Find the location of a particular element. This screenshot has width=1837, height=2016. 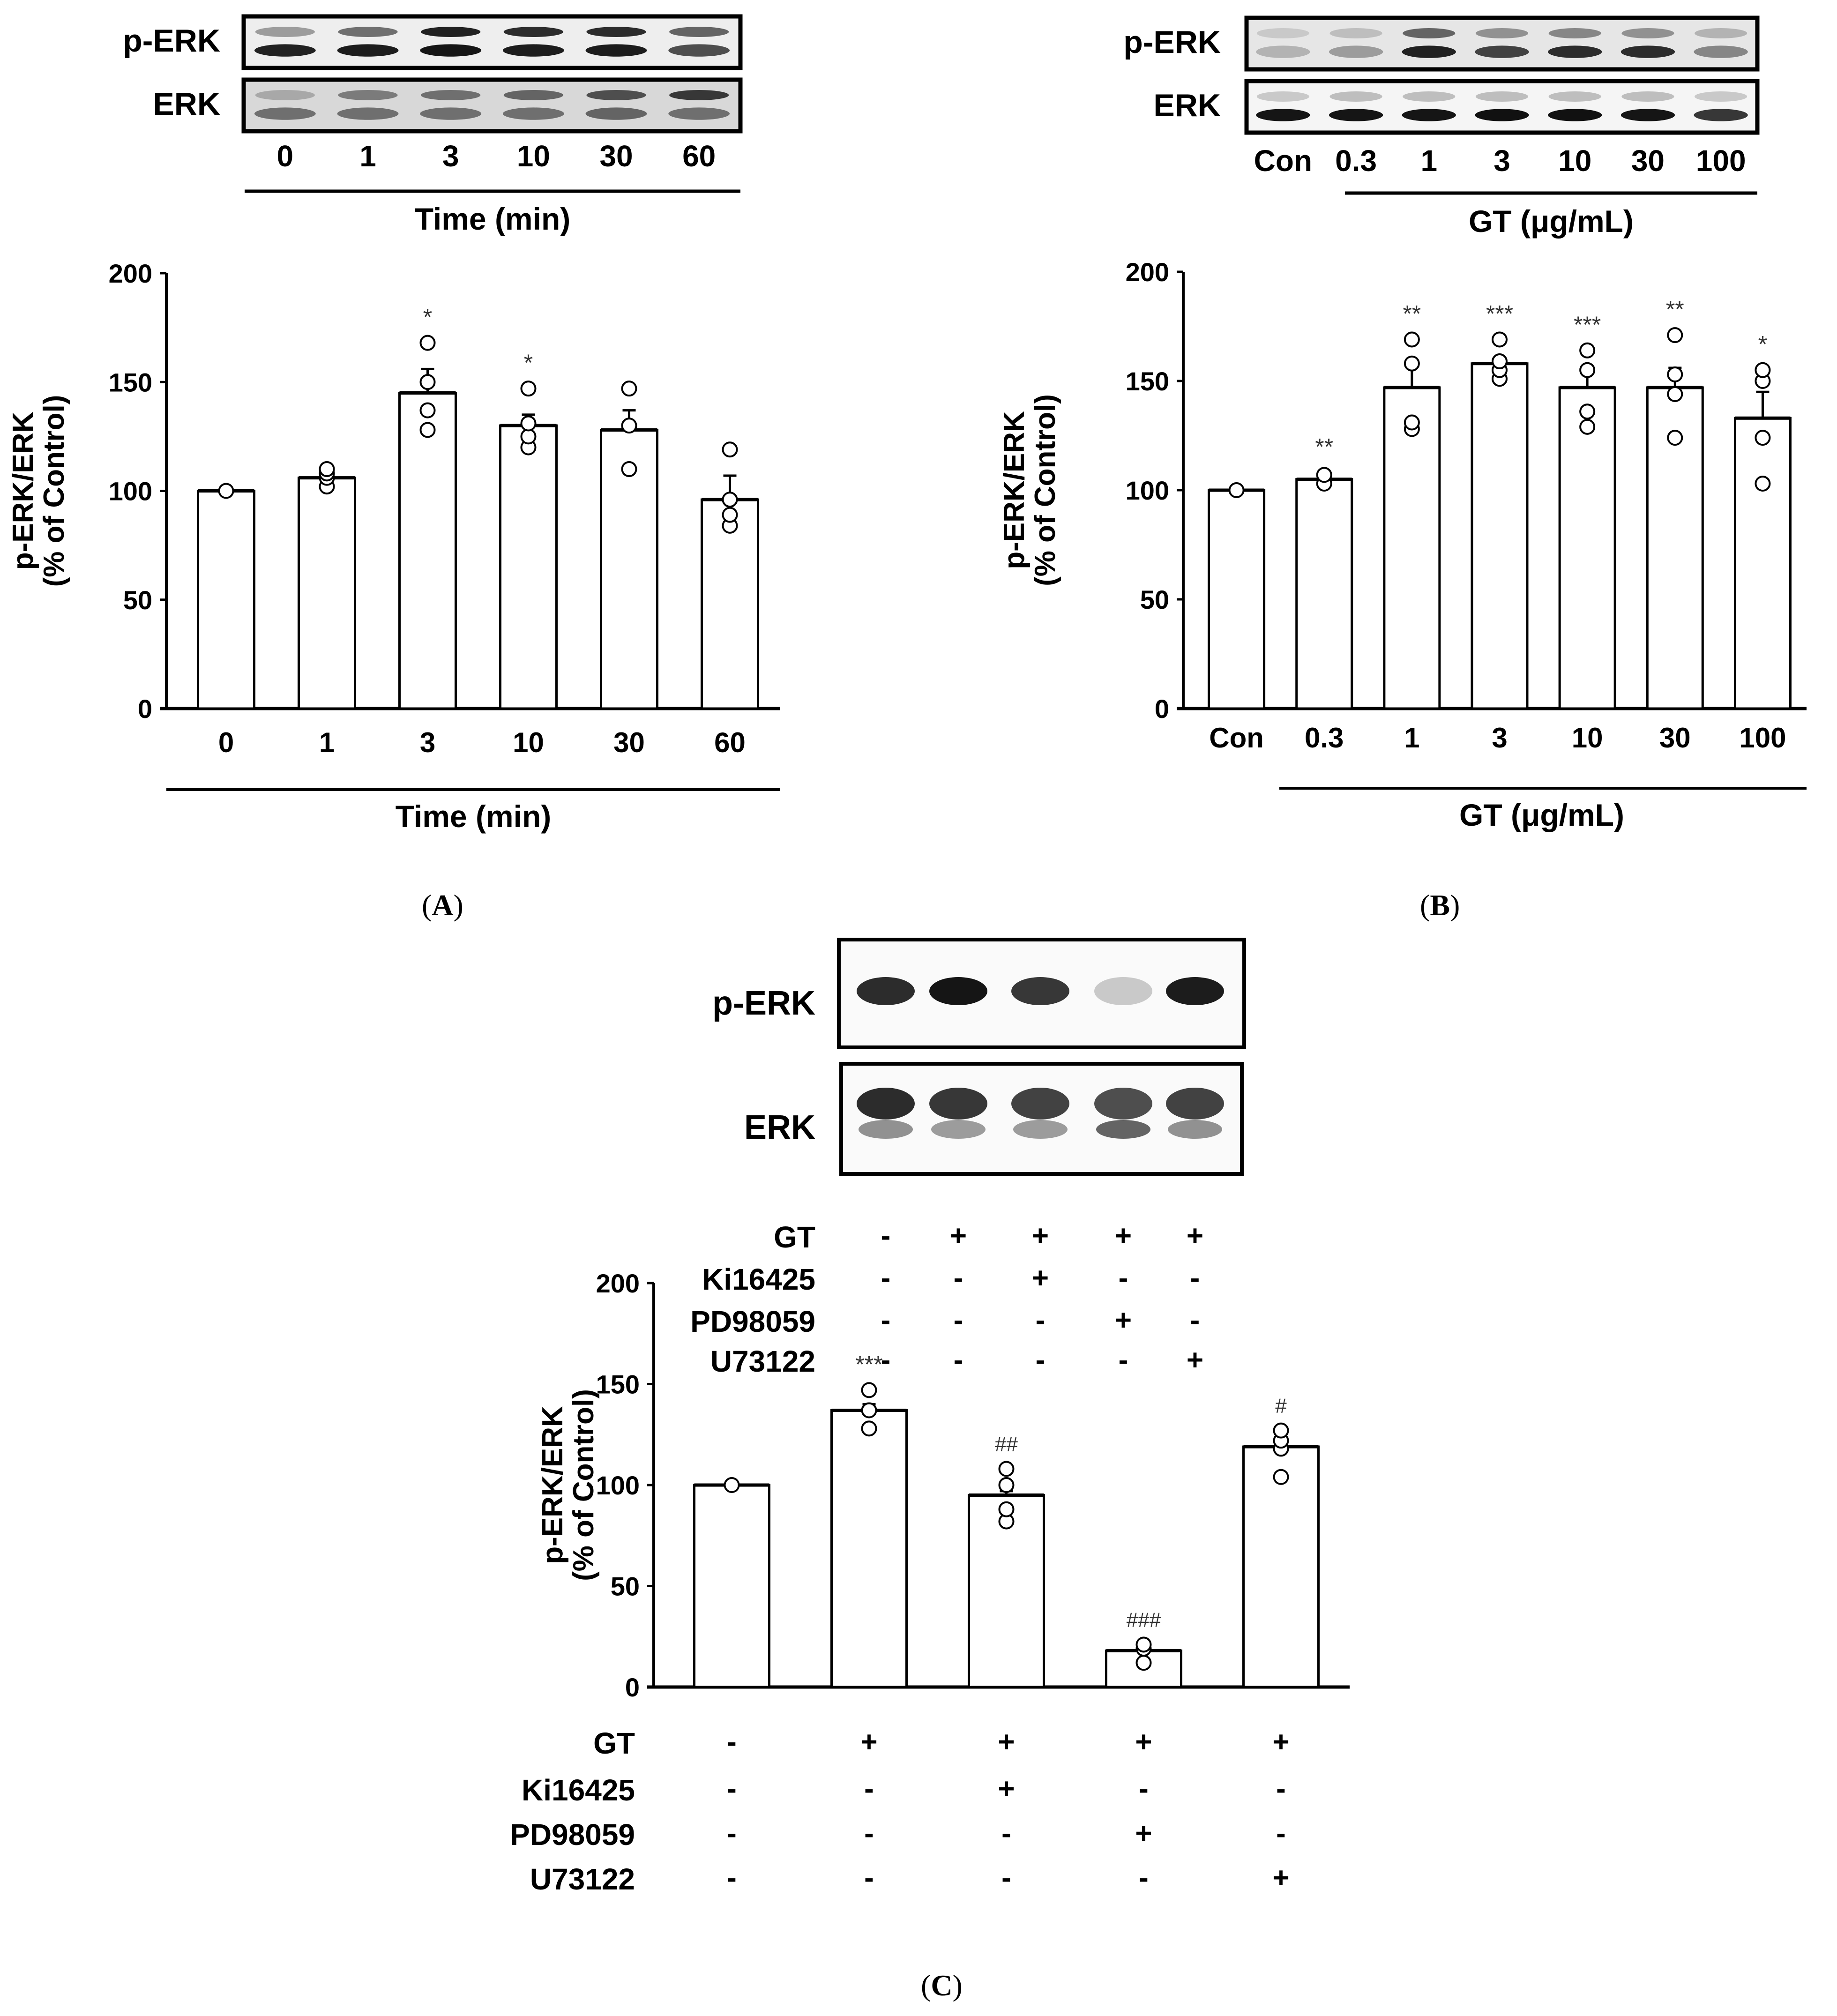

bar-30: ** is located at coordinates (1675, 503).